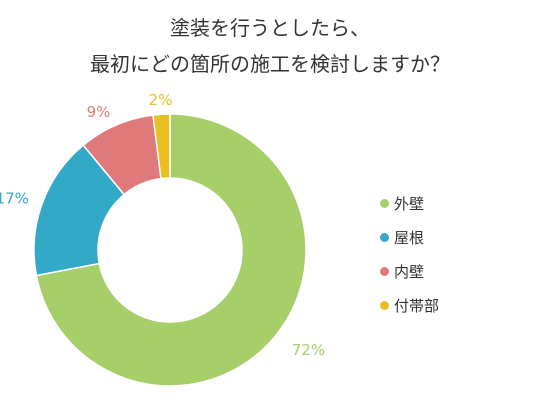 The image size is (540, 400). What do you see at coordinates (384, 203) in the screenshot?
I see `legend-swatch-outer-wall` at bounding box center [384, 203].